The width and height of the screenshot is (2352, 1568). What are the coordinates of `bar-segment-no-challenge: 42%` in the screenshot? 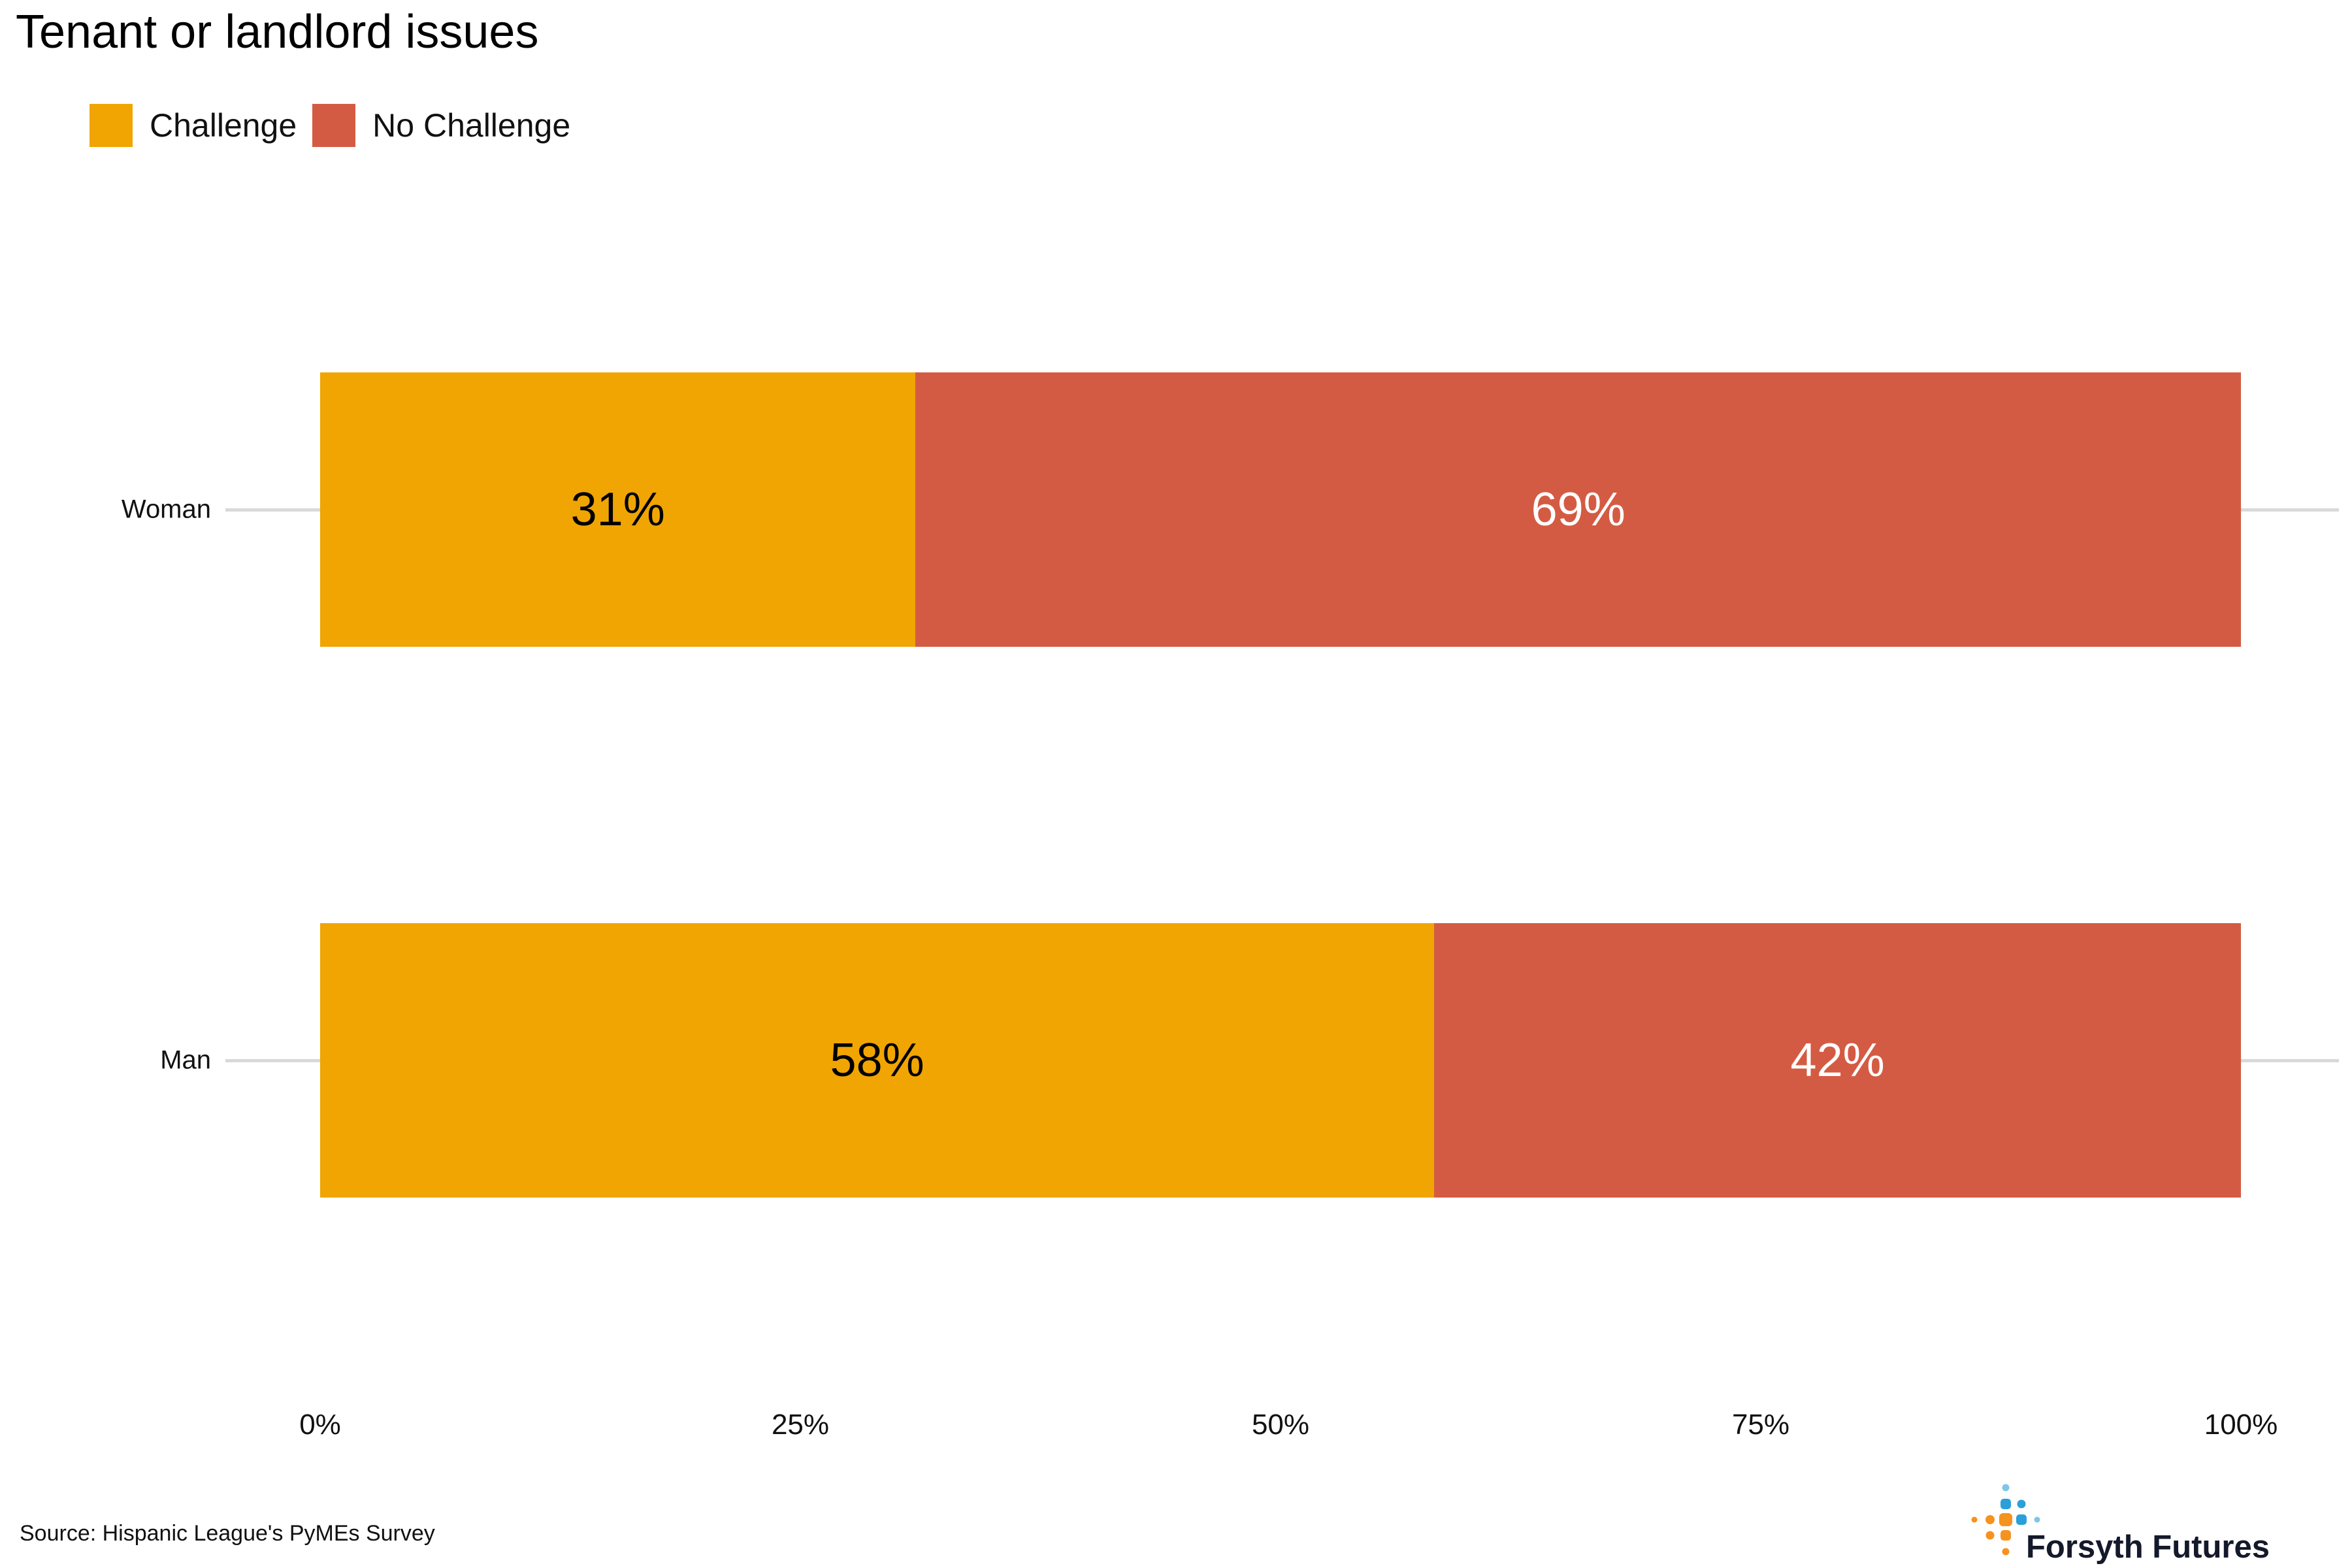 It's located at (1837, 1060).